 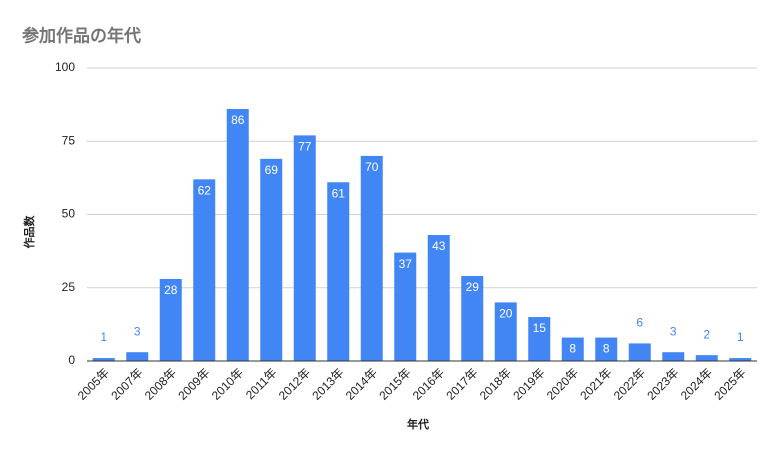 I want to click on data-label: 6, so click(x=639, y=323).